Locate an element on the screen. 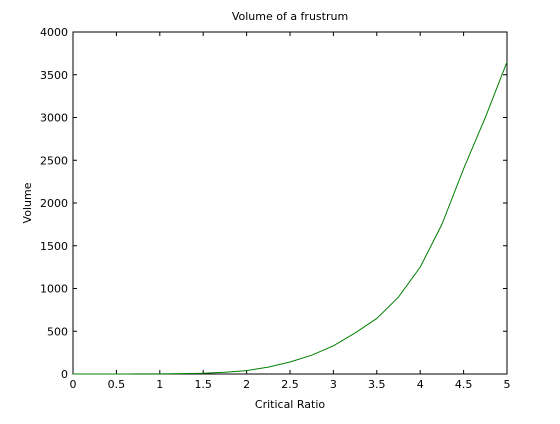  y-tick-label: 3500 is located at coordinates (54, 75).